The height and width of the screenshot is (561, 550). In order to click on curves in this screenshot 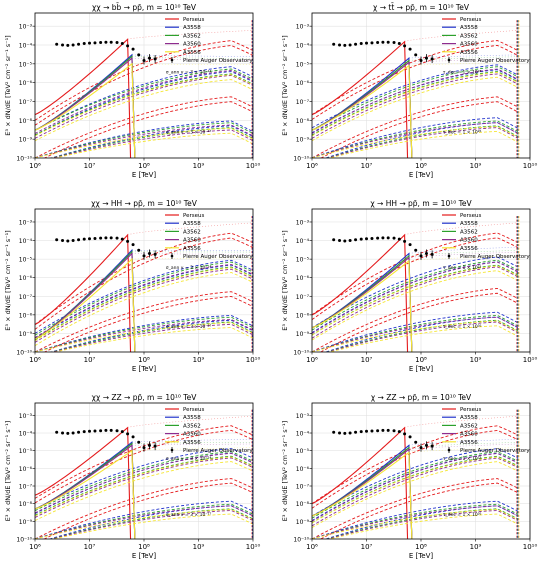, I will do `click(416, 284)`.